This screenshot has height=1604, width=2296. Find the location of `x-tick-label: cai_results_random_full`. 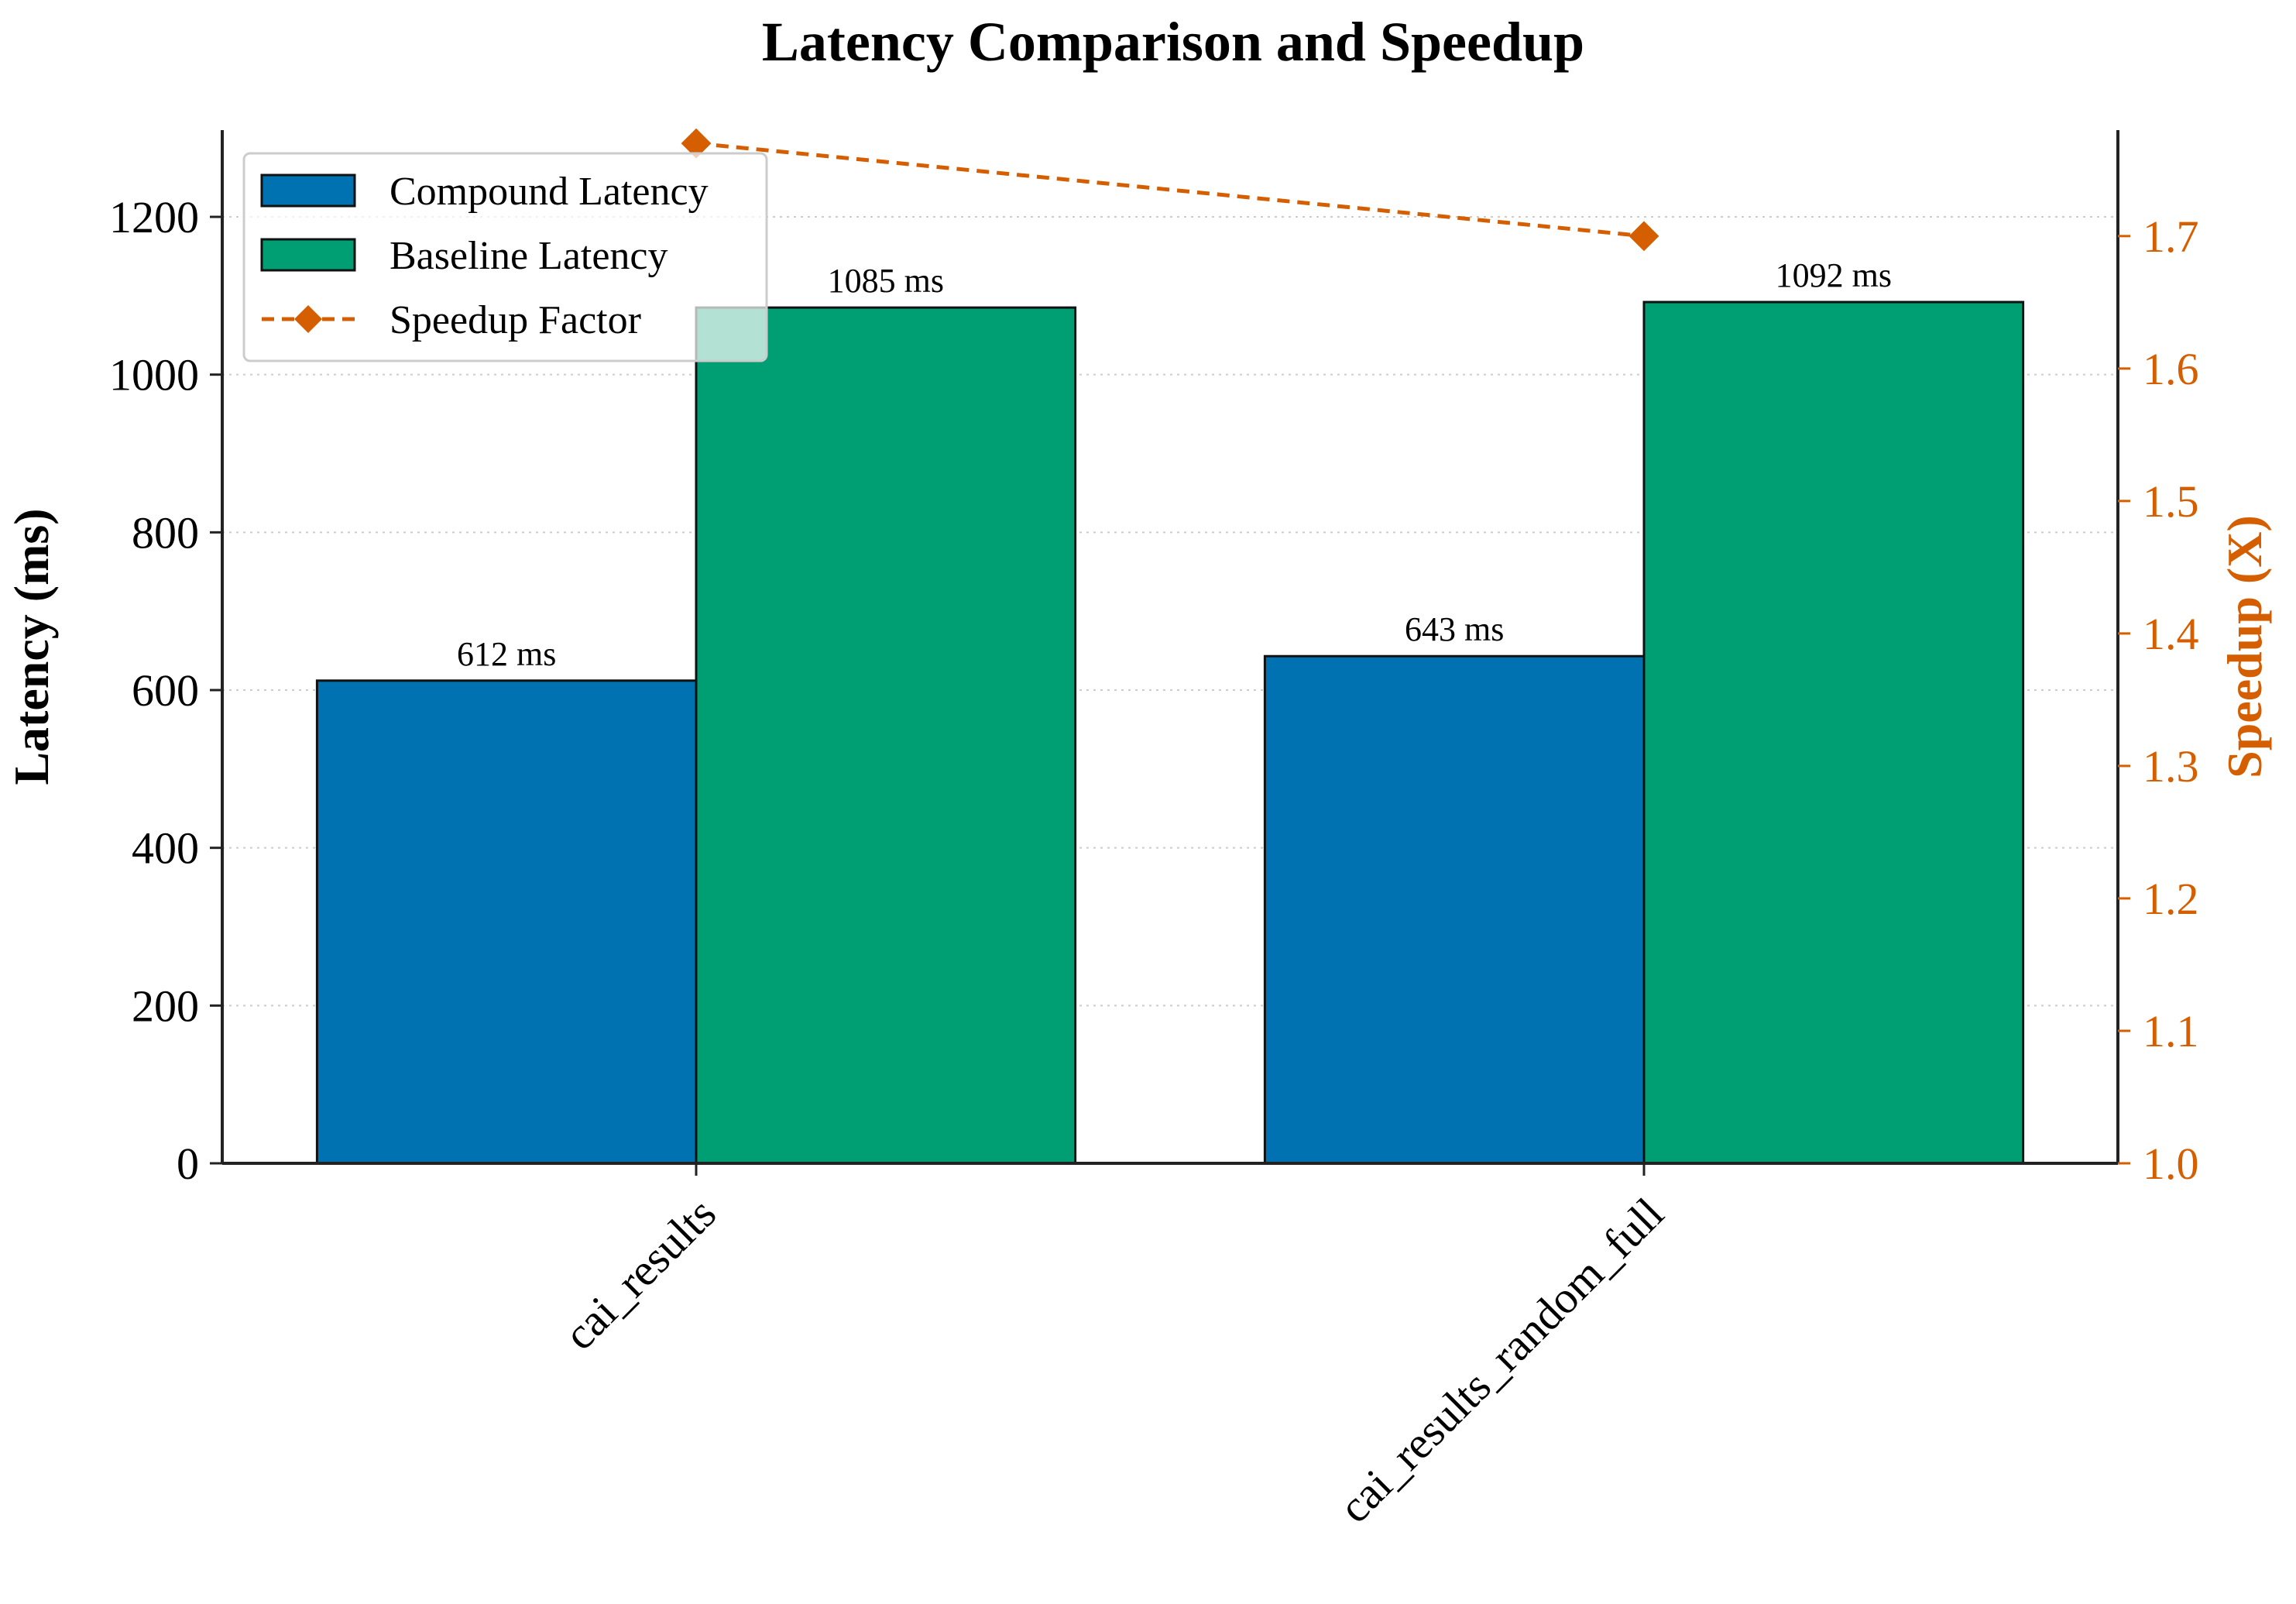

x-tick-label: cai_results_random_full is located at coordinates (1501, 1360).